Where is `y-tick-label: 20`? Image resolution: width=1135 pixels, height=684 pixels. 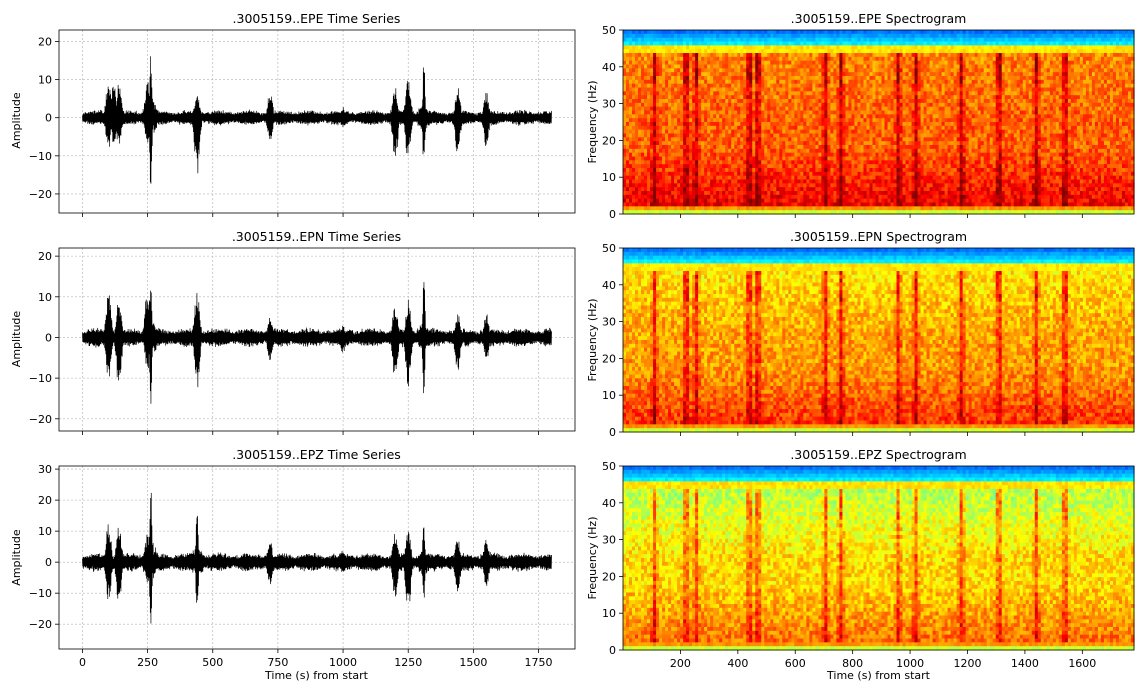
y-tick-label: 20 is located at coordinates (45, 41).